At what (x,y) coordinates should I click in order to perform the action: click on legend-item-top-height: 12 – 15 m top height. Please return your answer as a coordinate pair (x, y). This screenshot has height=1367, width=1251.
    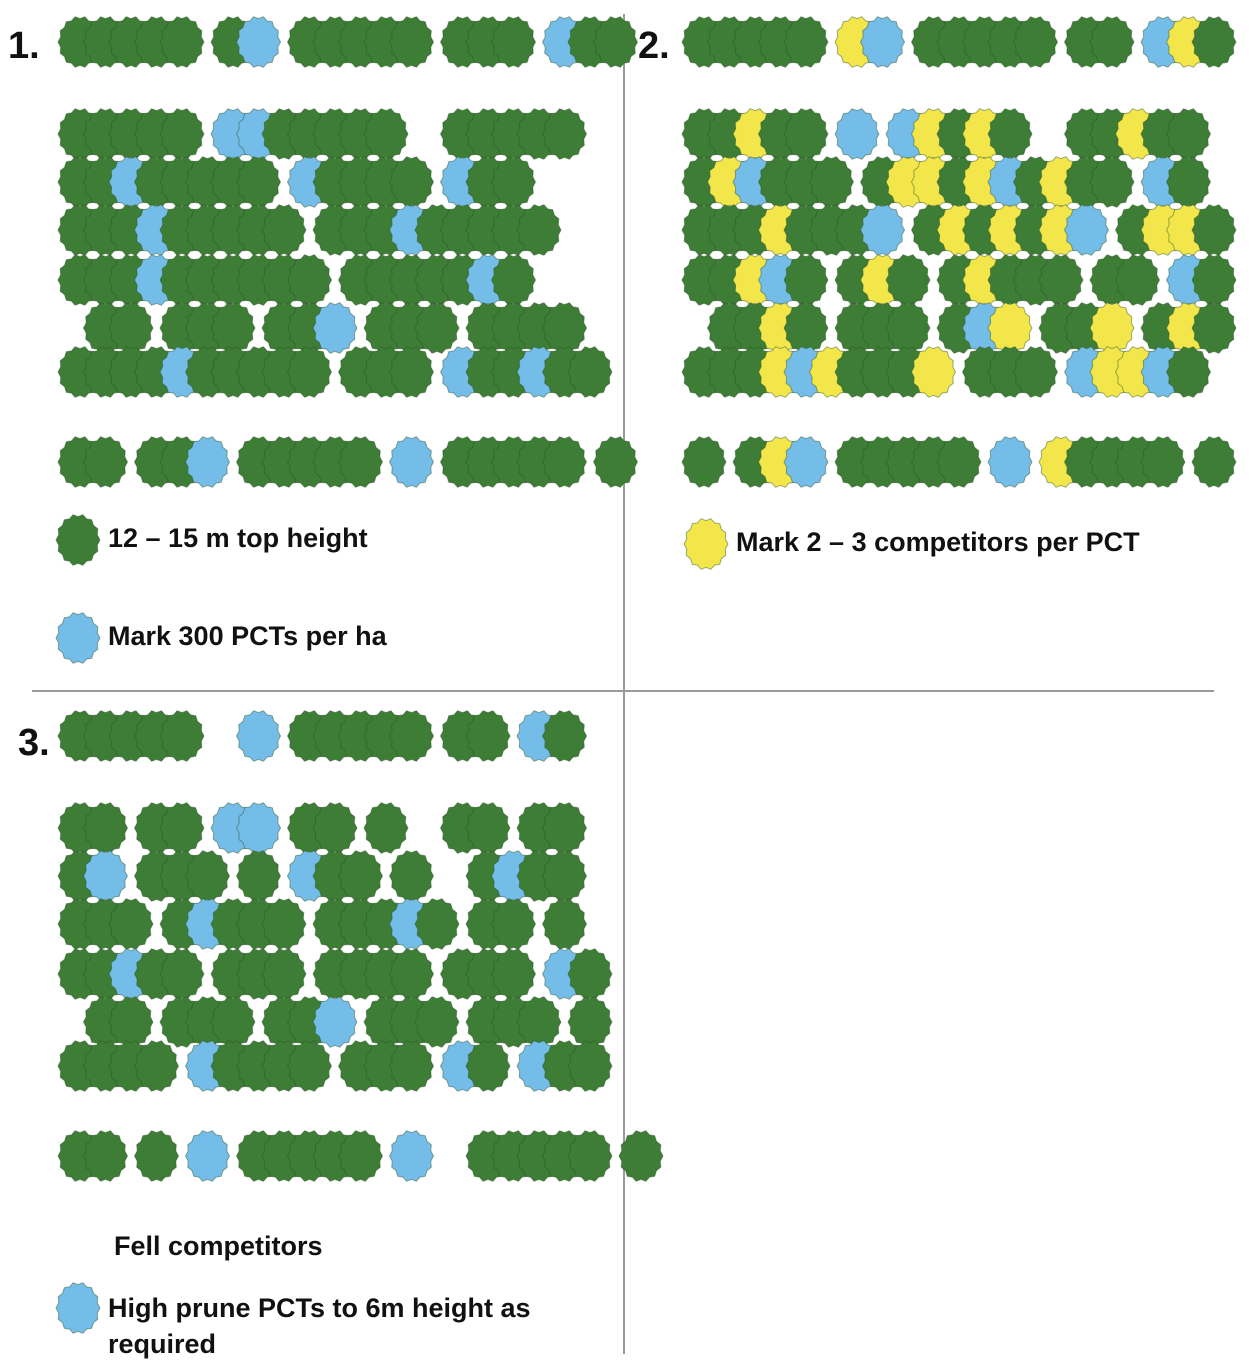
    Looking at the image, I should click on (211, 540).